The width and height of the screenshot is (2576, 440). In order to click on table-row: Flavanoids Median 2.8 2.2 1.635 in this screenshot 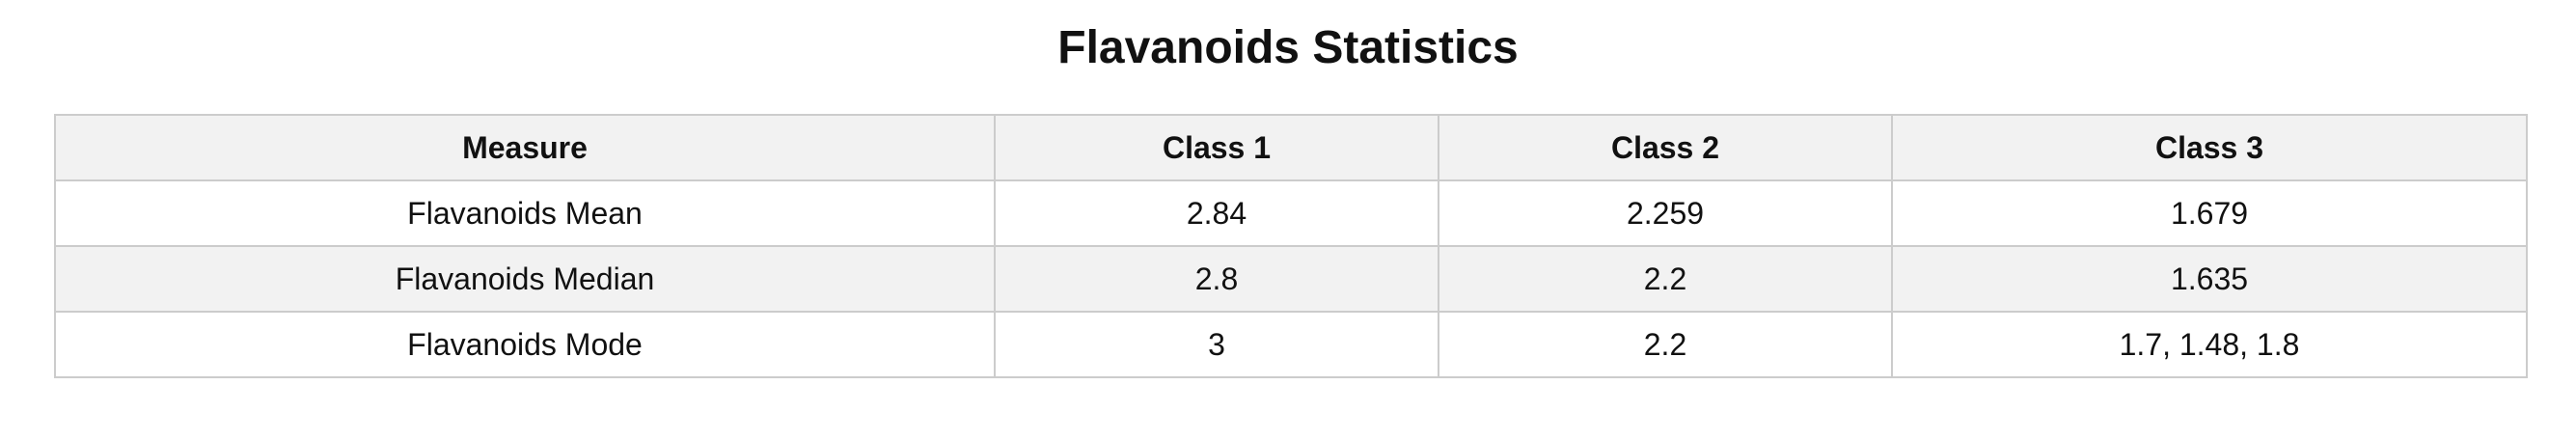, I will do `click(1291, 279)`.